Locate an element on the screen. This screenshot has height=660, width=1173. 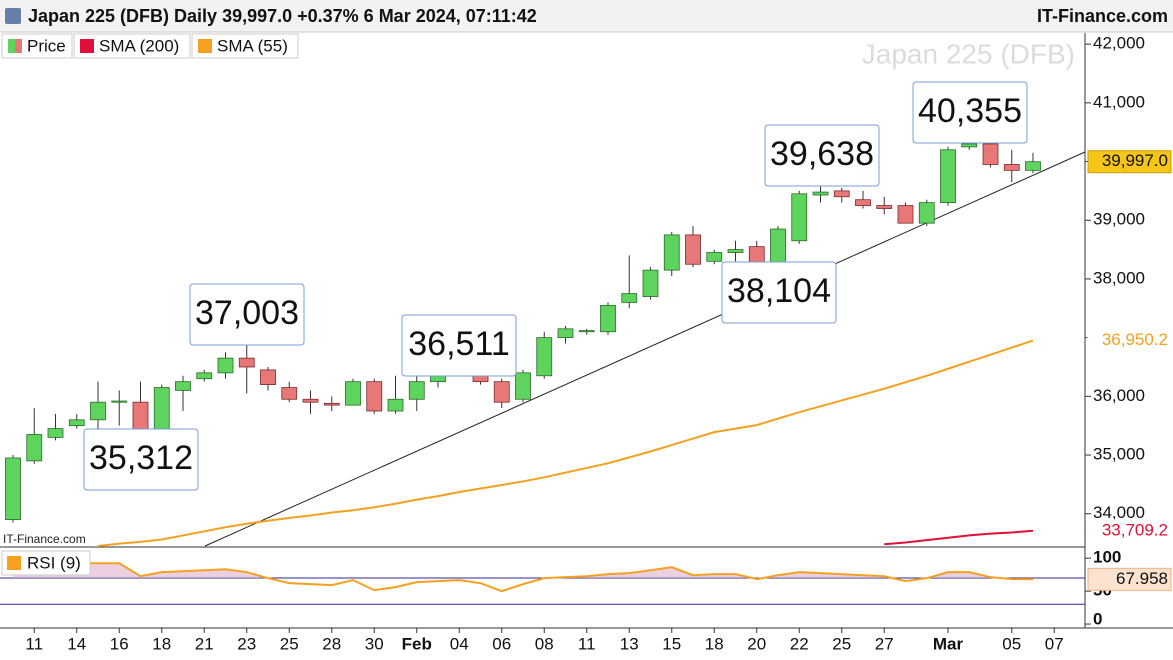
x-tick-label: 25 is located at coordinates (289, 643).